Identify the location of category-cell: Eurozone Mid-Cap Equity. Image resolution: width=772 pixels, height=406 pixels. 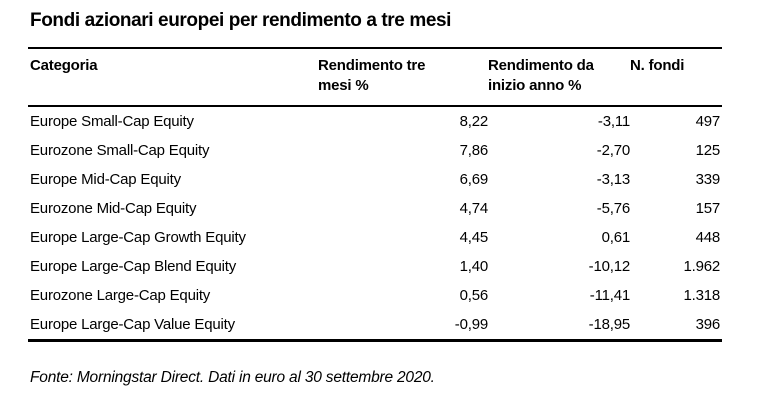
(113, 208).